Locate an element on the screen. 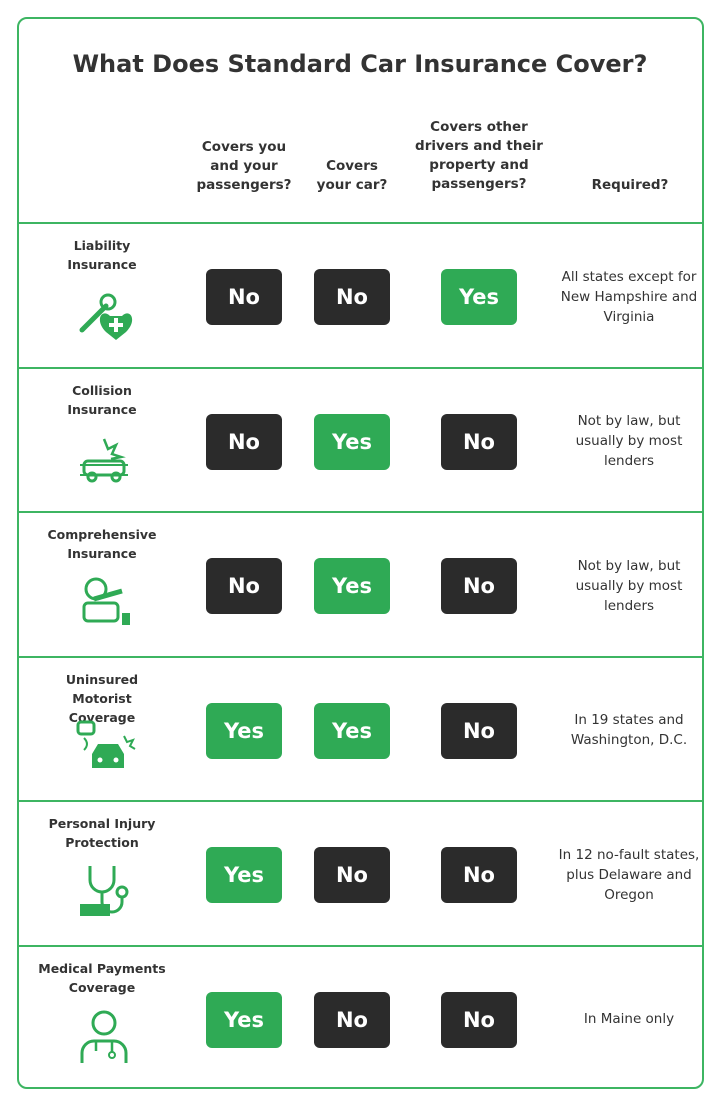 Image resolution: width=720 pixels, height=1107 pixels. coverage-label: Medical Payments Coverage is located at coordinates (102, 977).